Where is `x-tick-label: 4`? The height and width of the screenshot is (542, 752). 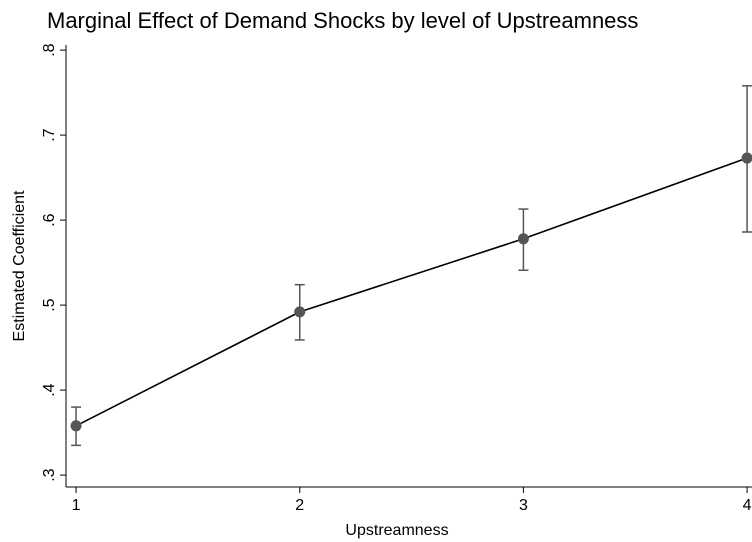 x-tick-label: 4 is located at coordinates (747, 505).